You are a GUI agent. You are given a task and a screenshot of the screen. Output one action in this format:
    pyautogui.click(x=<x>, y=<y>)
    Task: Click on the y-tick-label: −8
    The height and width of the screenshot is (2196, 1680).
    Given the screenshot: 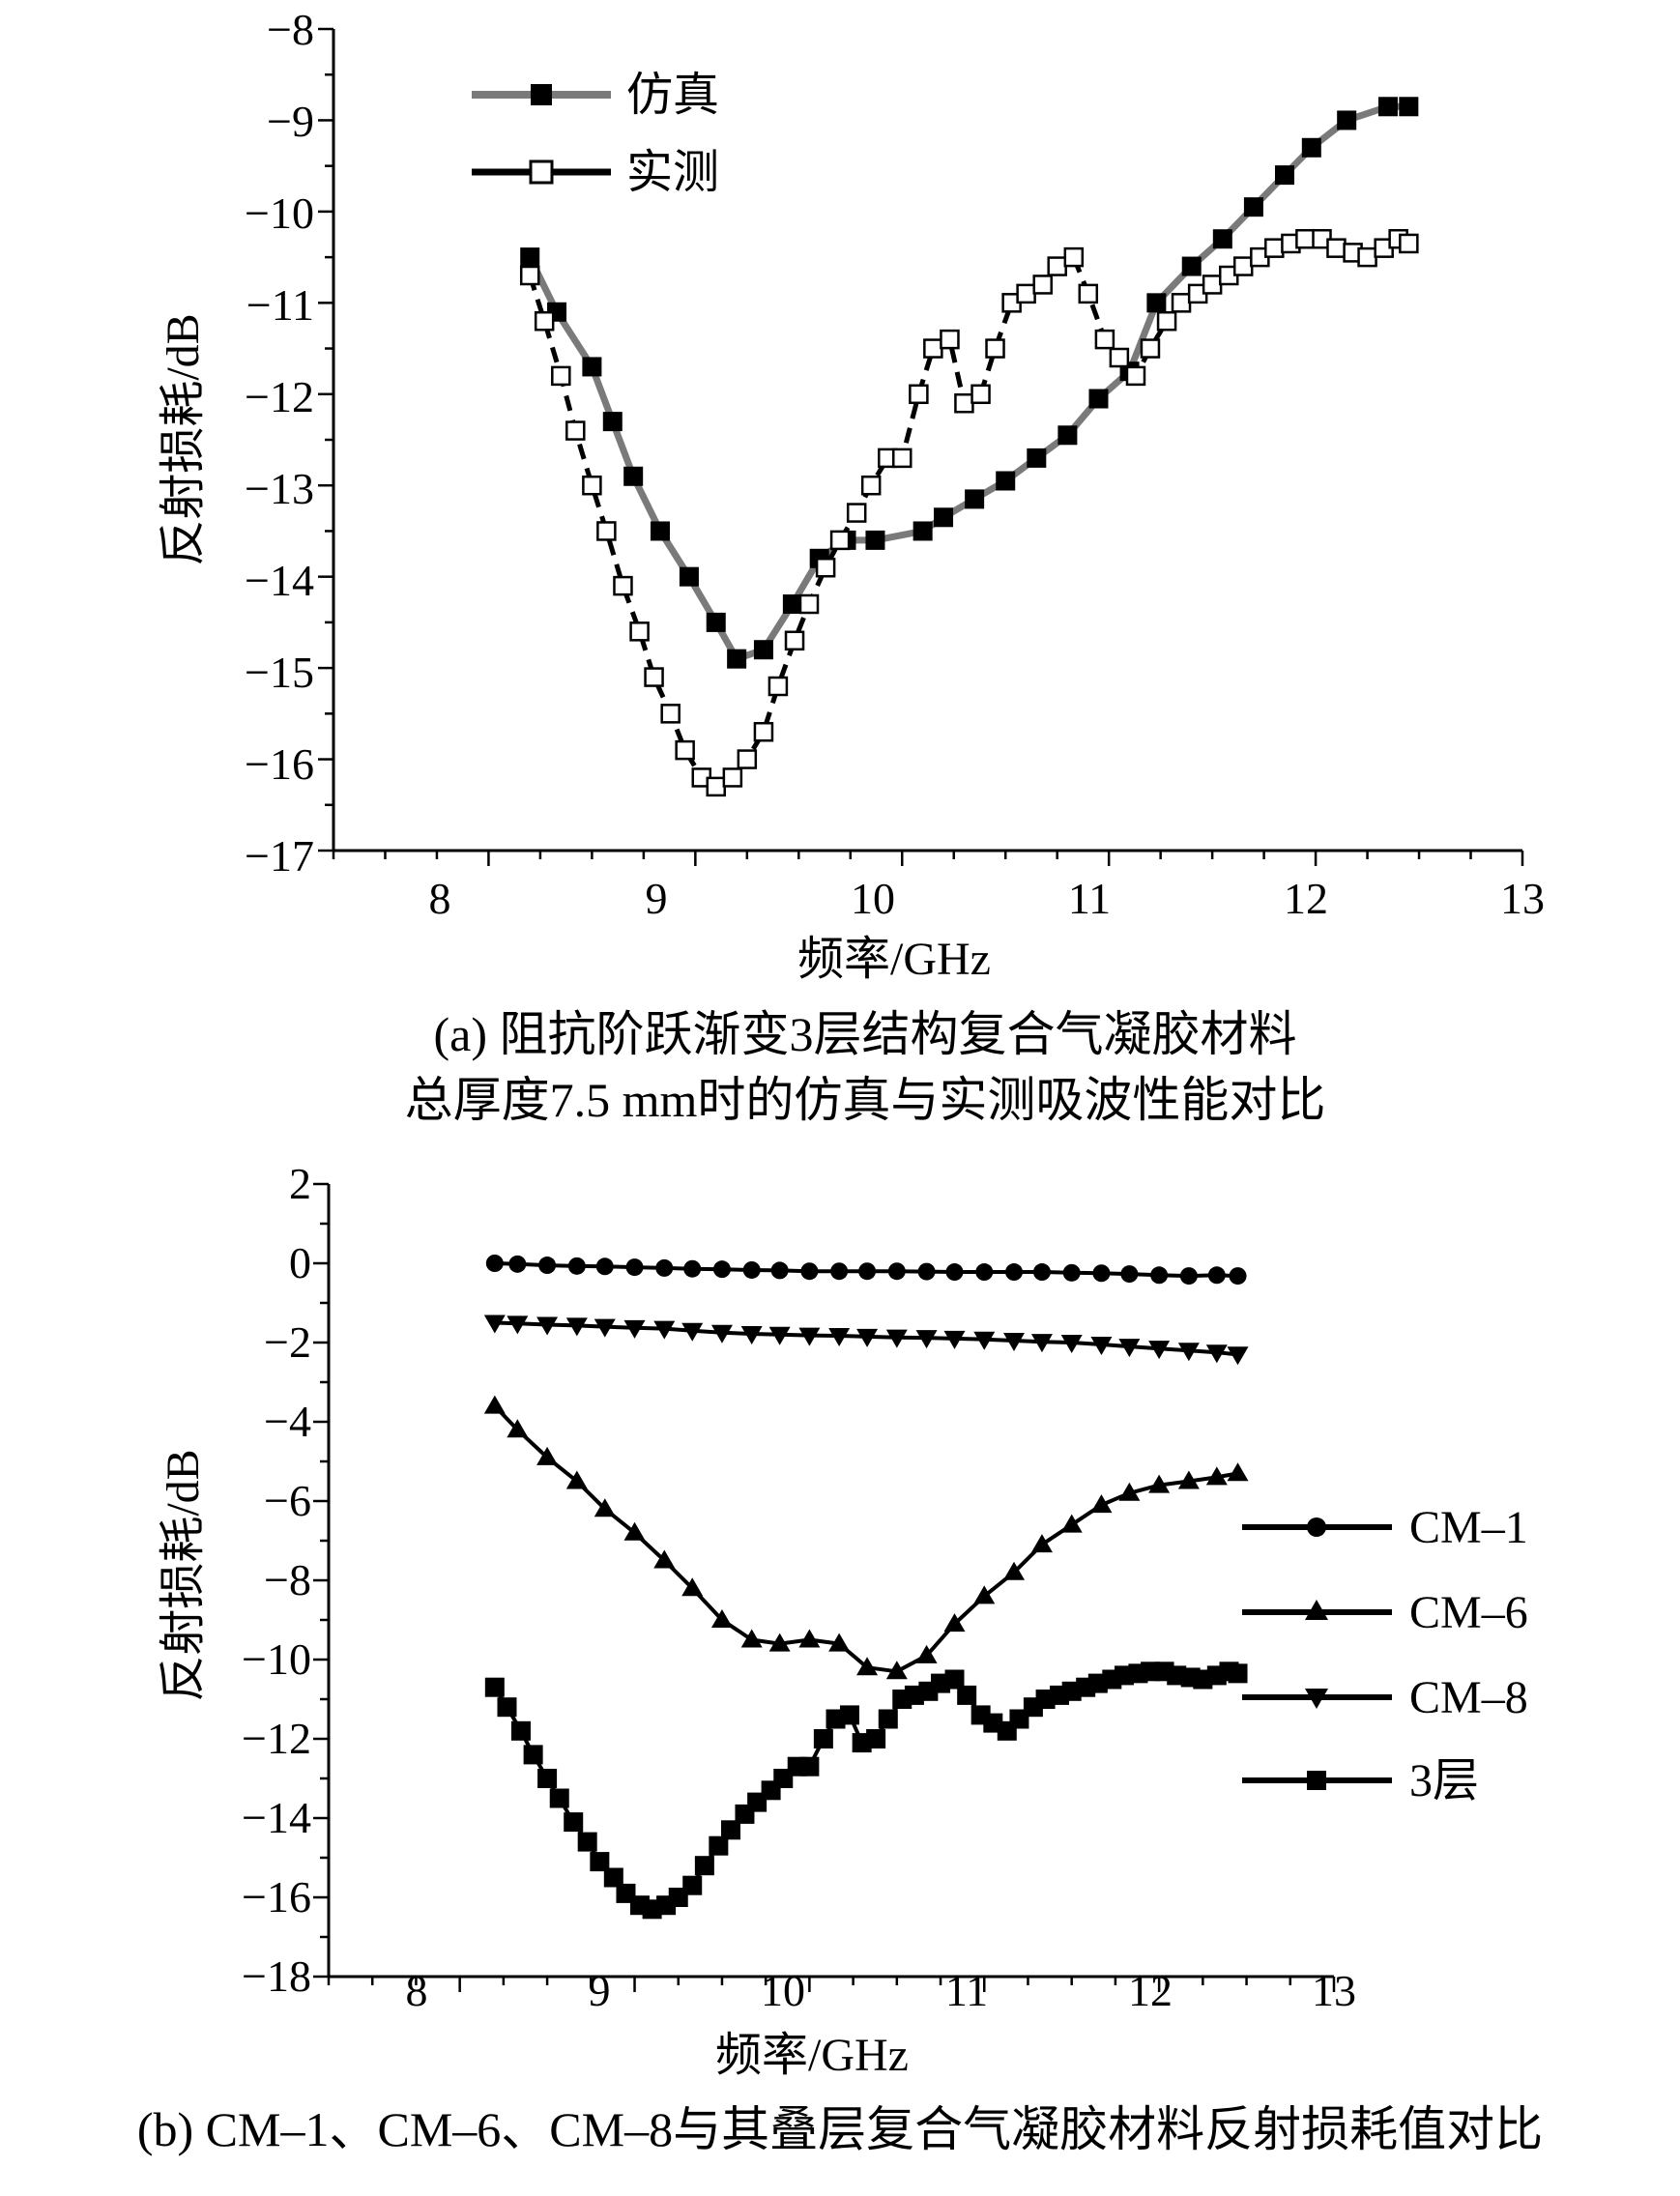 What is the action you would take?
    pyautogui.click(x=291, y=29)
    